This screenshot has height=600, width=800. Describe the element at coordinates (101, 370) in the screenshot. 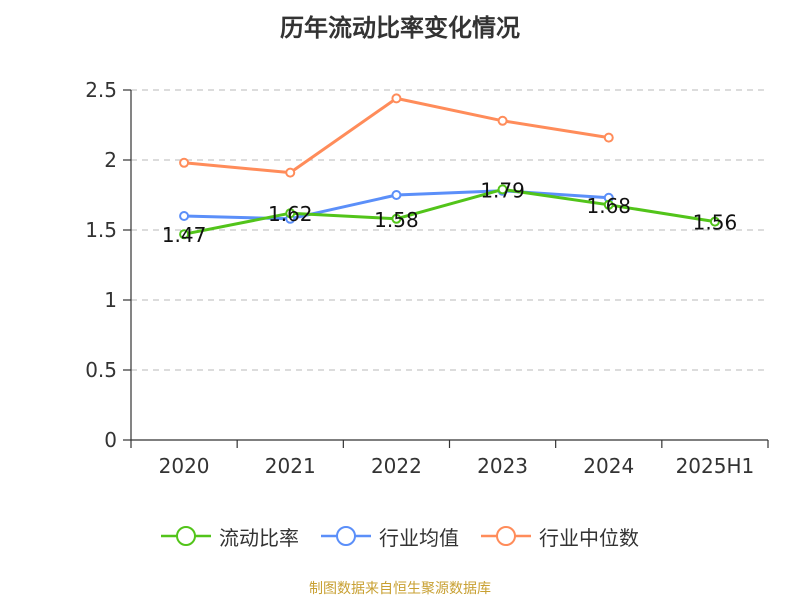

I see `y-tick-label: 0.5` at that location.